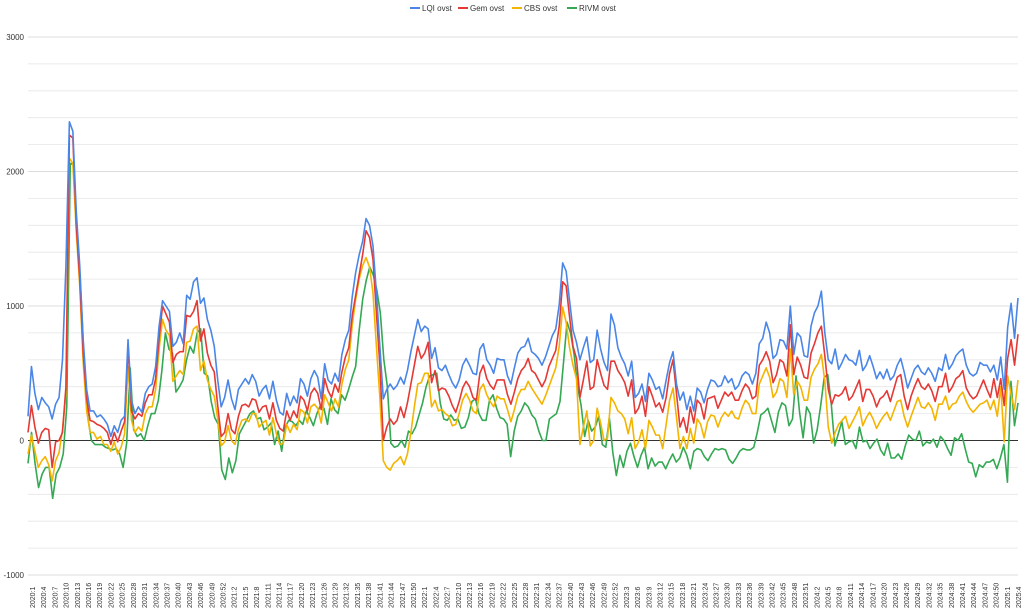  What do you see at coordinates (44, 597) in the screenshot?
I see `x-tick-label: 2020:4` at bounding box center [44, 597].